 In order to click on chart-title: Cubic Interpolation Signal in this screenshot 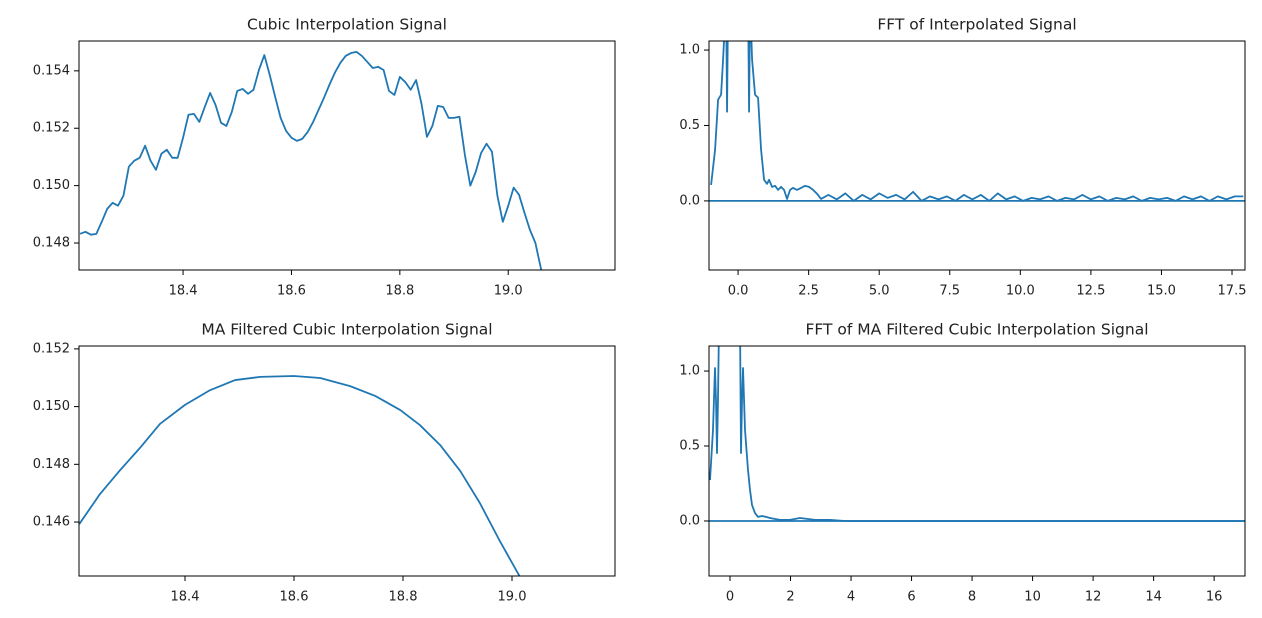, I will do `click(347, 25)`.